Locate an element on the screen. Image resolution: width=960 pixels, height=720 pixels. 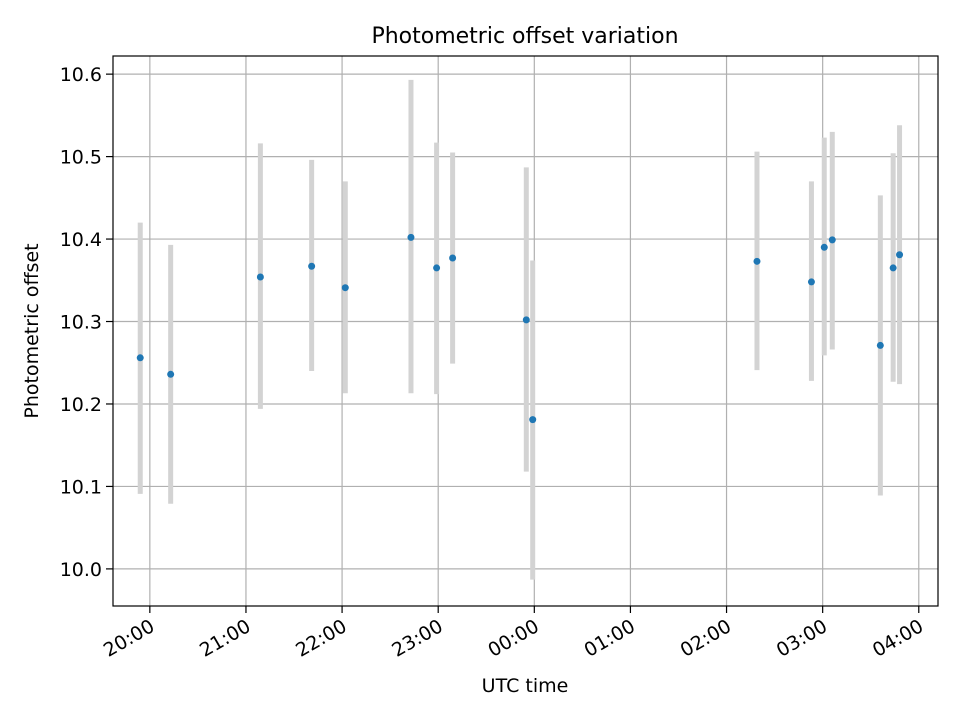
y-tick-label: 10.5 is located at coordinates (81, 158).